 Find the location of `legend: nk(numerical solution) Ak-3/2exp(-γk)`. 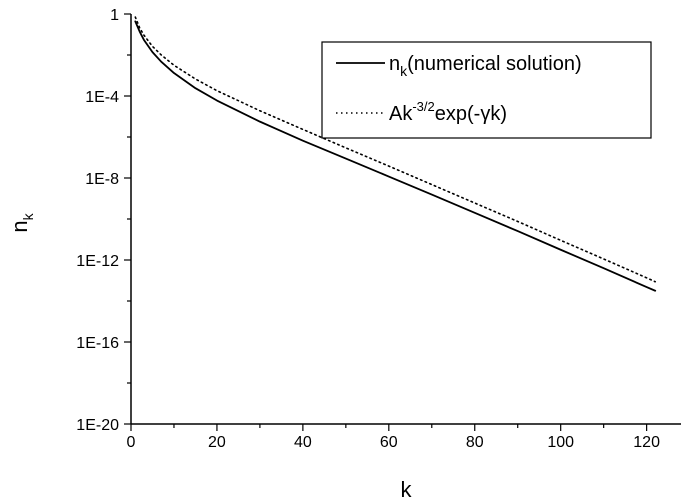

legend: nk(numerical solution) Ak-3/2exp(-γk) is located at coordinates (486, 90).